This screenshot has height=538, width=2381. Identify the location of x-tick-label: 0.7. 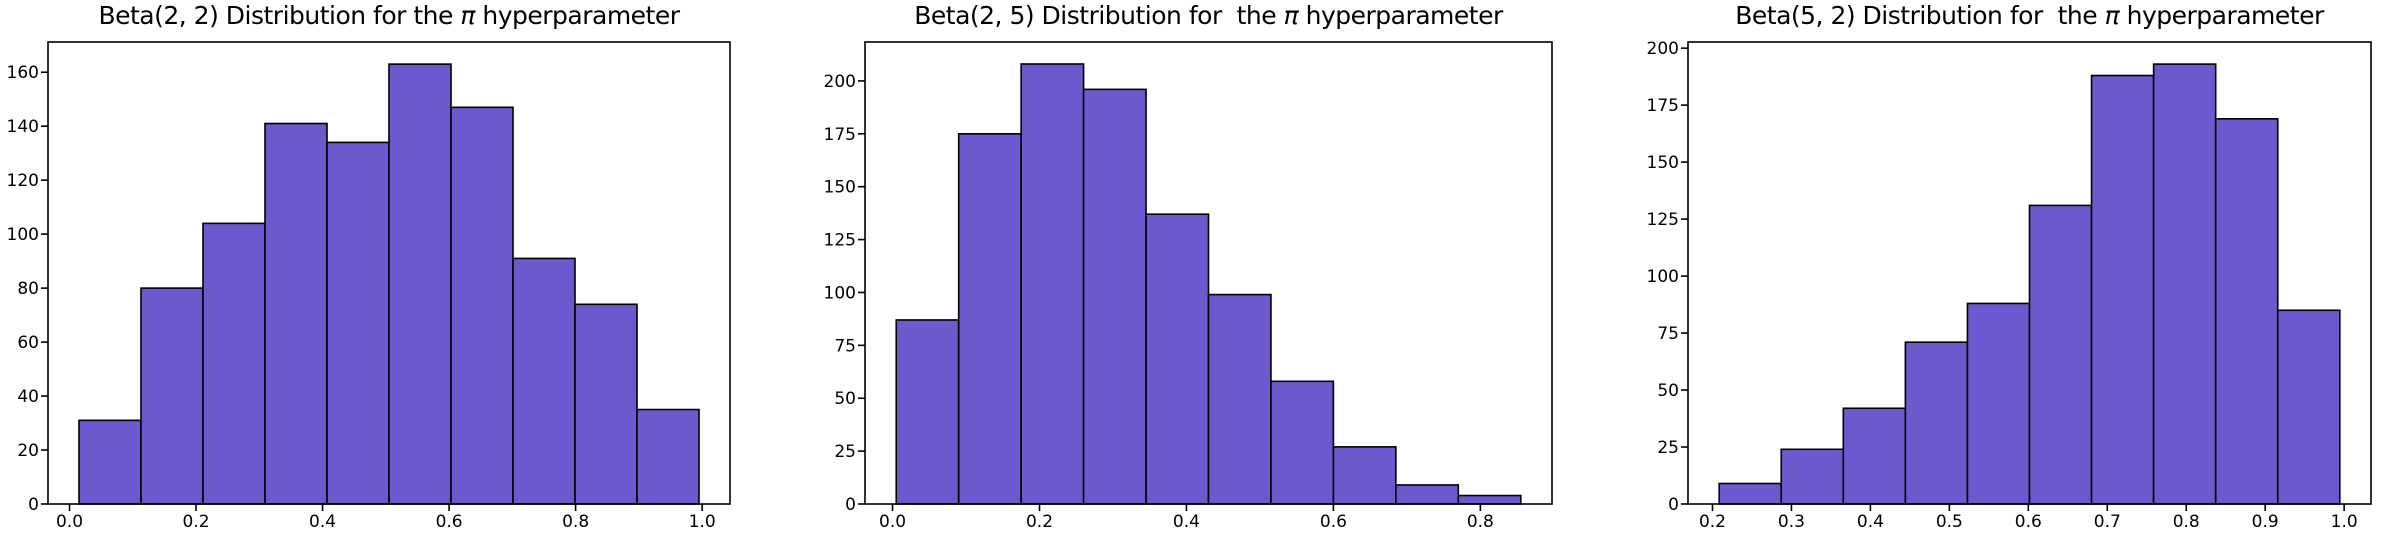
(2107, 522).